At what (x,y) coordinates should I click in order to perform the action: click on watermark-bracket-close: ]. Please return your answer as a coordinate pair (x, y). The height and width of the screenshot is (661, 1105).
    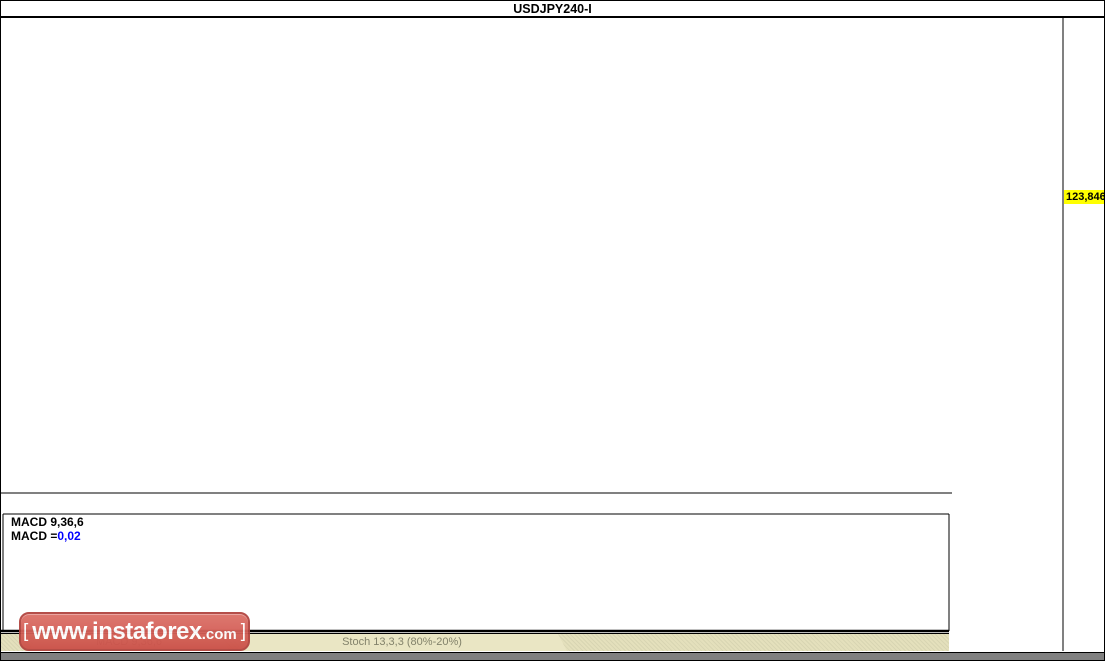
    Looking at the image, I should click on (243, 631).